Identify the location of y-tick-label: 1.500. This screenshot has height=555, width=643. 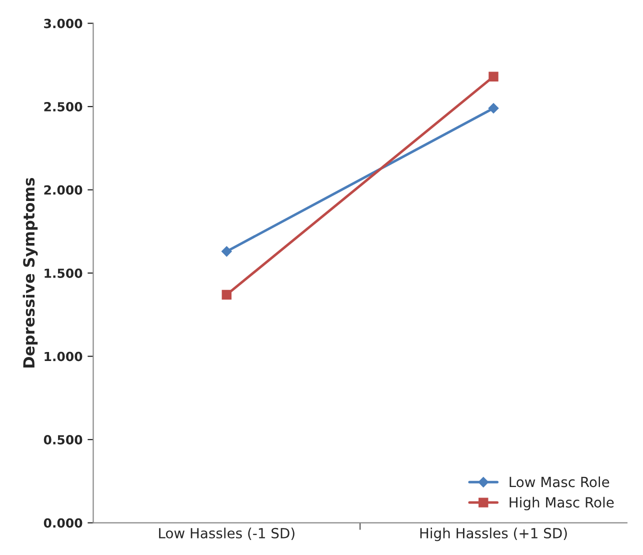
(63, 273).